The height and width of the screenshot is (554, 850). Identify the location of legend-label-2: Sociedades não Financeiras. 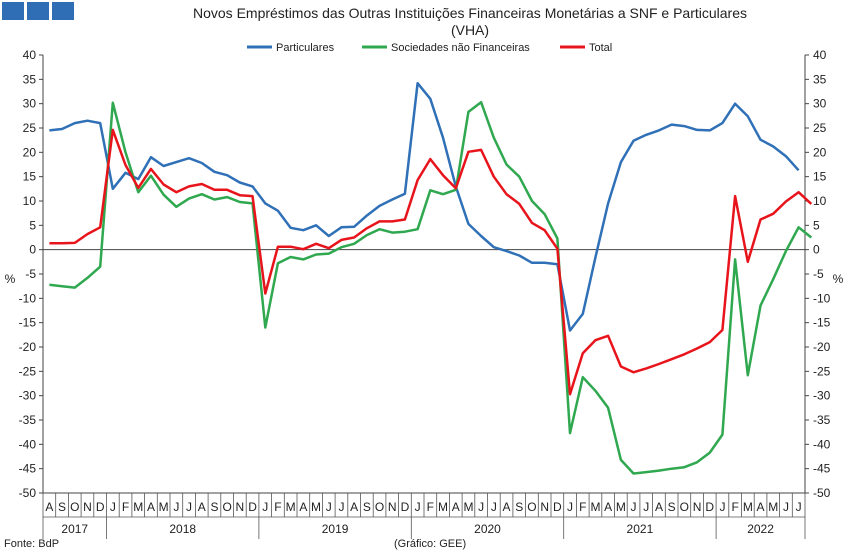
(460, 48).